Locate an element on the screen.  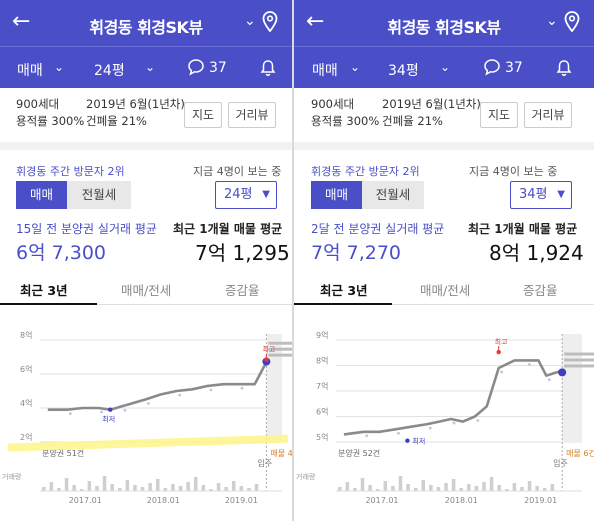
built-text: 2019년 6월(1년차) is located at coordinates (431, 104).